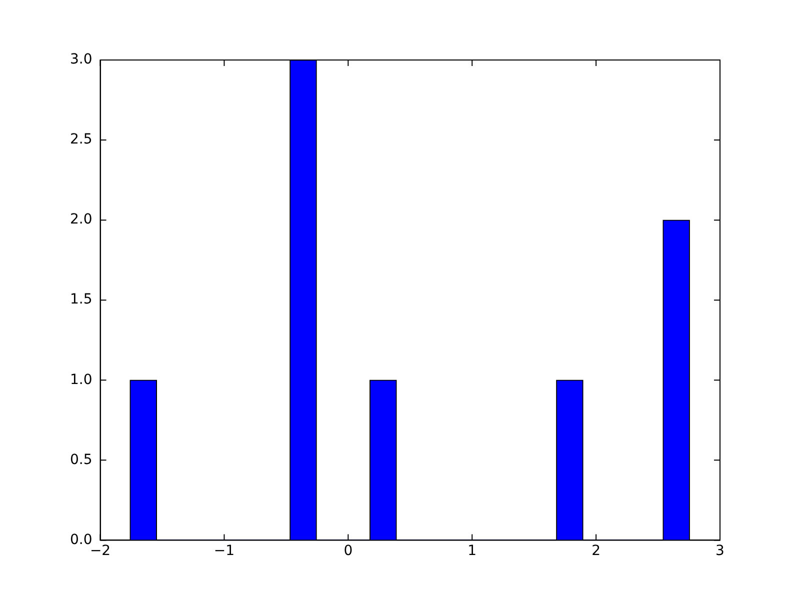 The width and height of the screenshot is (800, 600). What do you see at coordinates (81, 60) in the screenshot?
I see `y-tick-label: 3.0` at bounding box center [81, 60].